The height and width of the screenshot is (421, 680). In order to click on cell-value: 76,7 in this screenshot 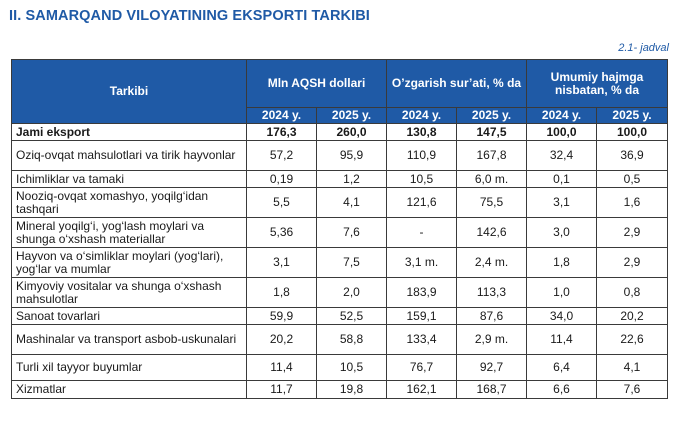, I will do `click(421, 367)`.